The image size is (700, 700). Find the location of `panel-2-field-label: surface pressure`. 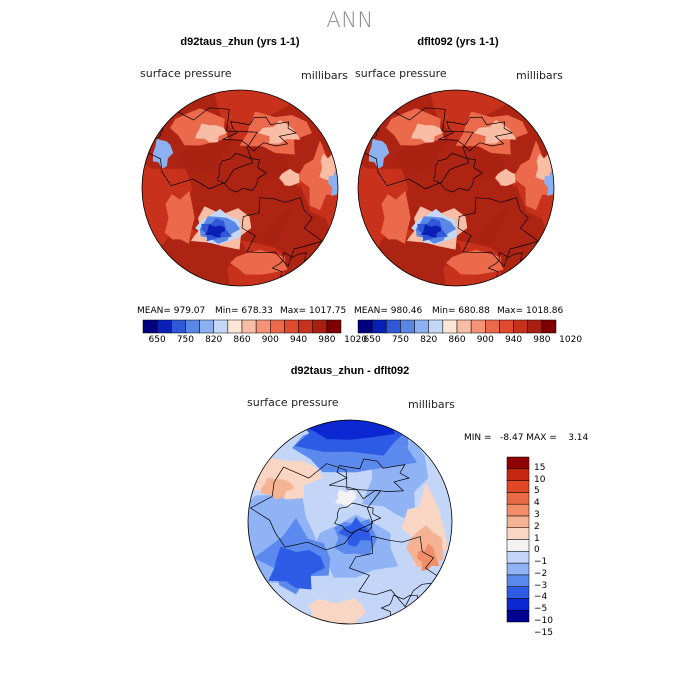

panel-2-field-label: surface pressure is located at coordinates (401, 73).